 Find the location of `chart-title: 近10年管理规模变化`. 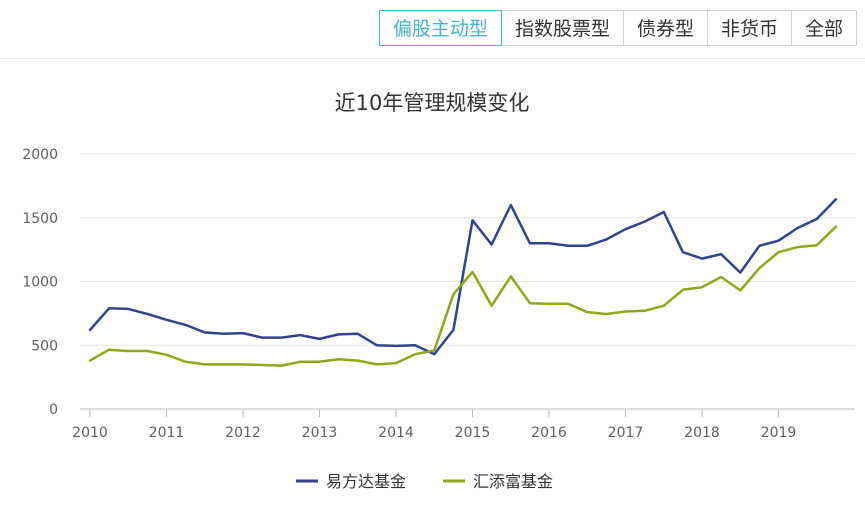

chart-title: 近10年管理规模变化 is located at coordinates (432, 103).